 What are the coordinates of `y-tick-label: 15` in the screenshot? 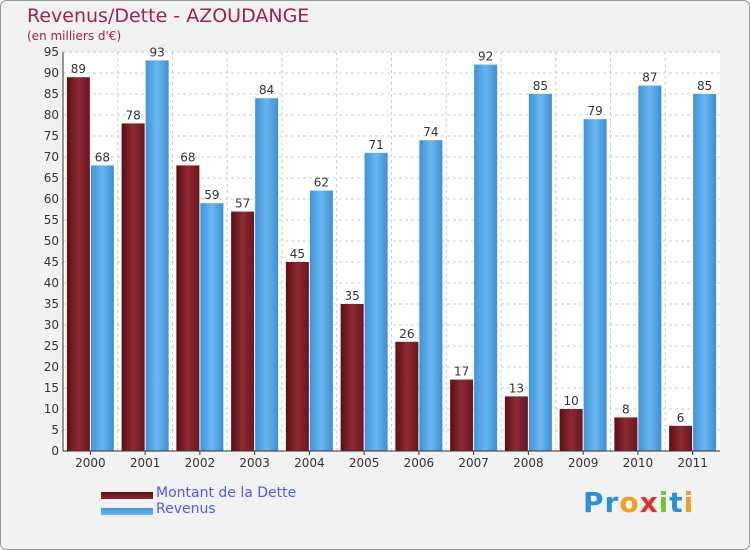 It's located at (51, 388).